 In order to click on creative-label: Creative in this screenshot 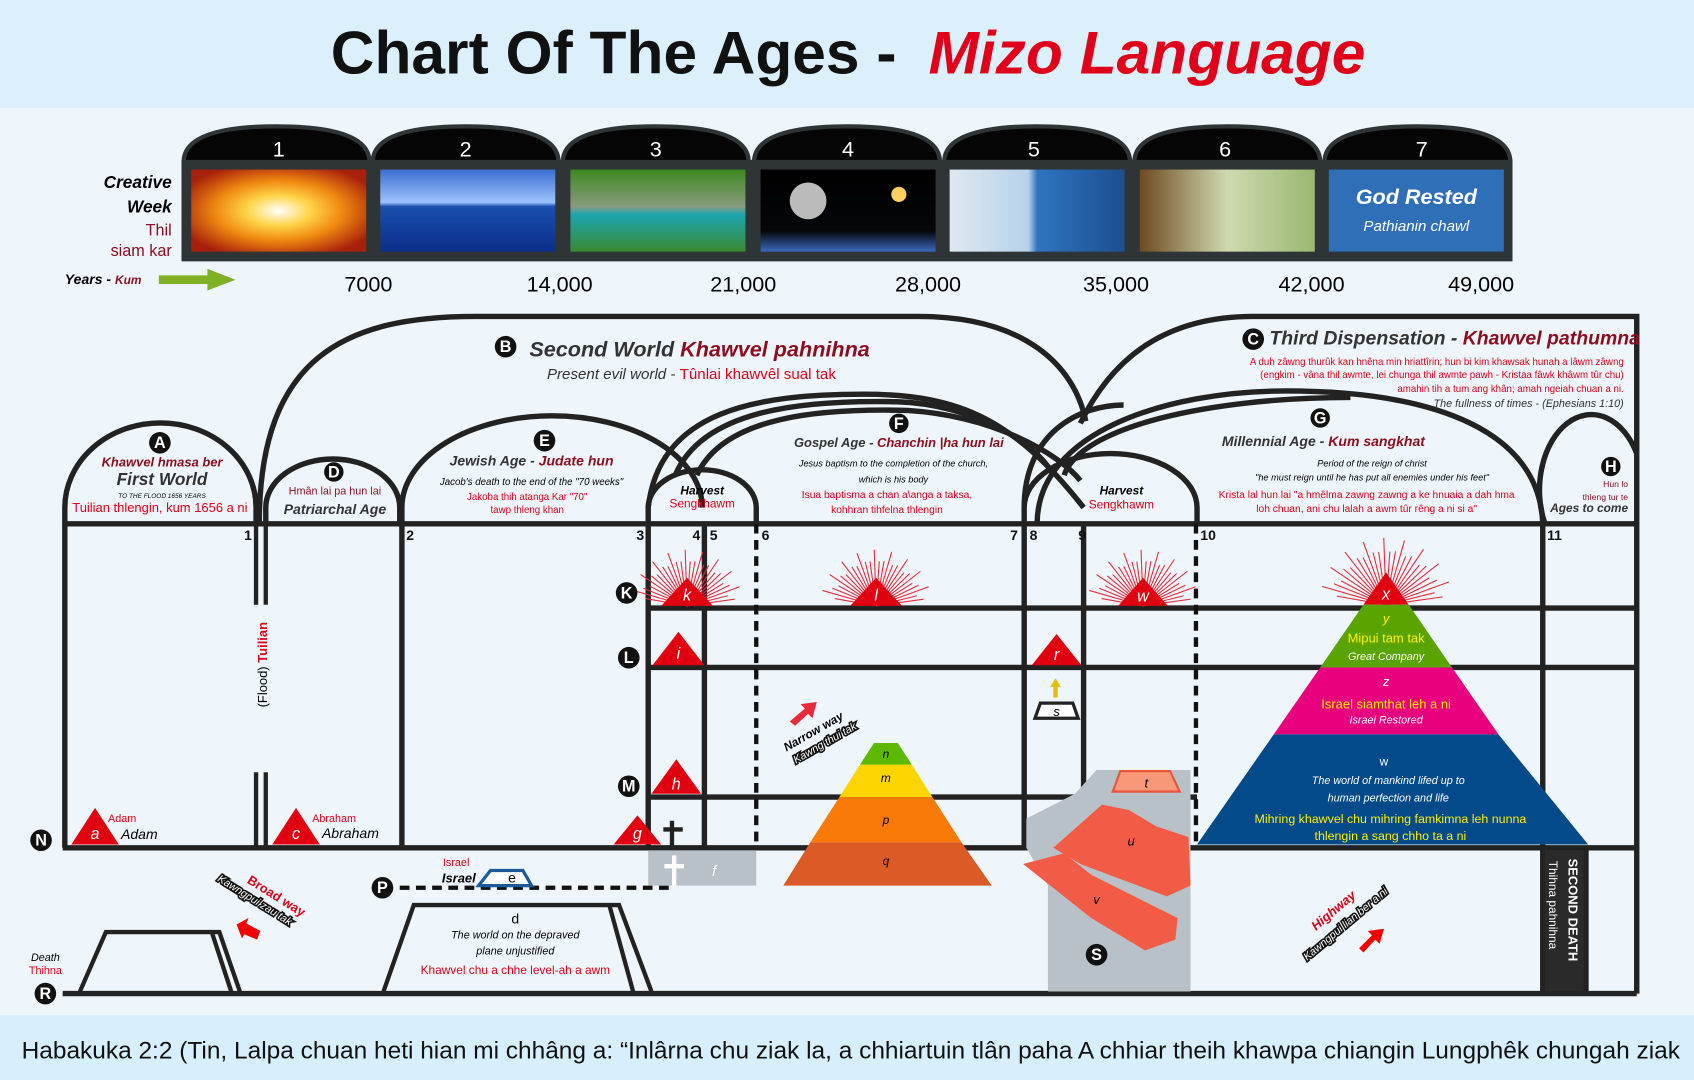, I will do `click(138, 182)`.